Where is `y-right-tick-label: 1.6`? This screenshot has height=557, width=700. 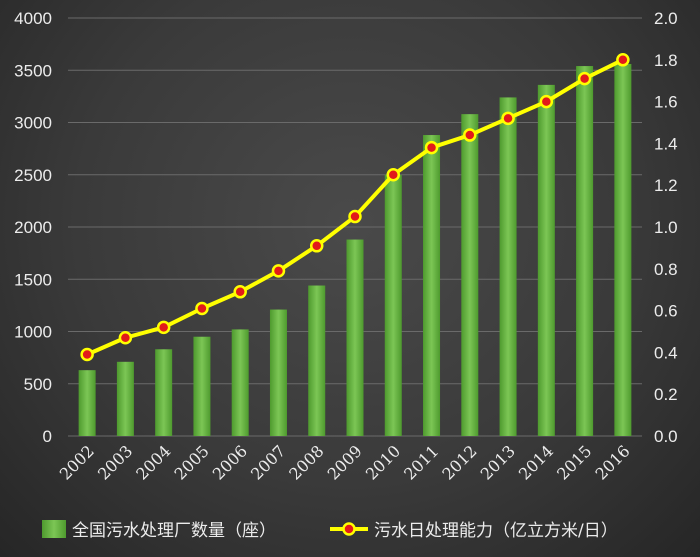
y-right-tick-label: 1.6 is located at coordinates (666, 102).